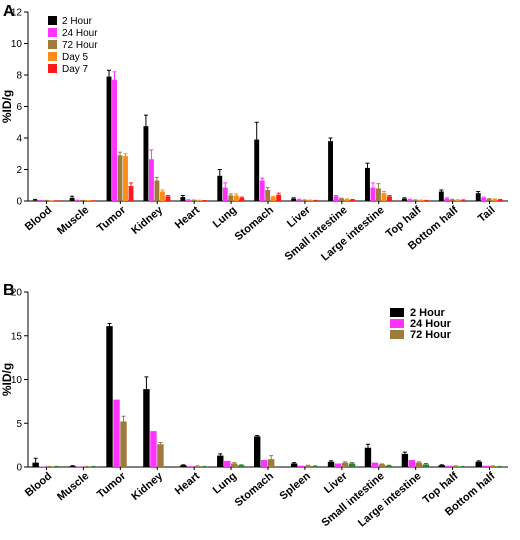 This screenshot has width=520, height=540. Describe the element at coordinates (75, 69) in the screenshot. I see `legend-label: Day 7` at that location.